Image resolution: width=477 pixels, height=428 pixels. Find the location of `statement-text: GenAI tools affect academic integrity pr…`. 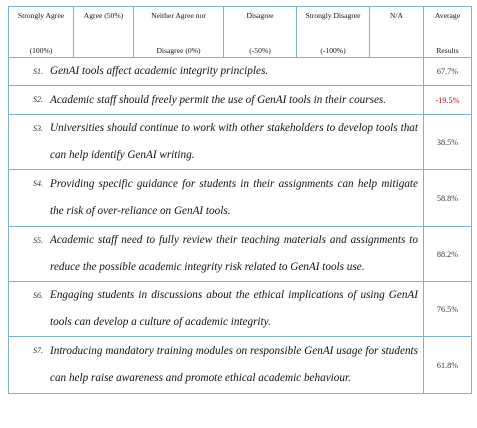

statement-text: GenAI tools affect academic integrity pr… is located at coordinates (159, 71).